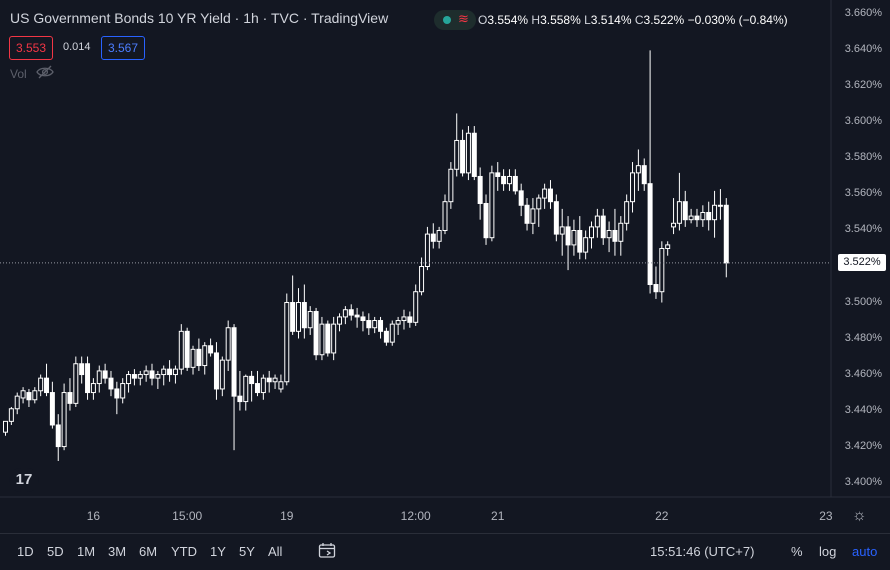 The height and width of the screenshot is (570, 890). What do you see at coordinates (218, 551) in the screenshot?
I see `range-1y-button: 1Y` at bounding box center [218, 551].